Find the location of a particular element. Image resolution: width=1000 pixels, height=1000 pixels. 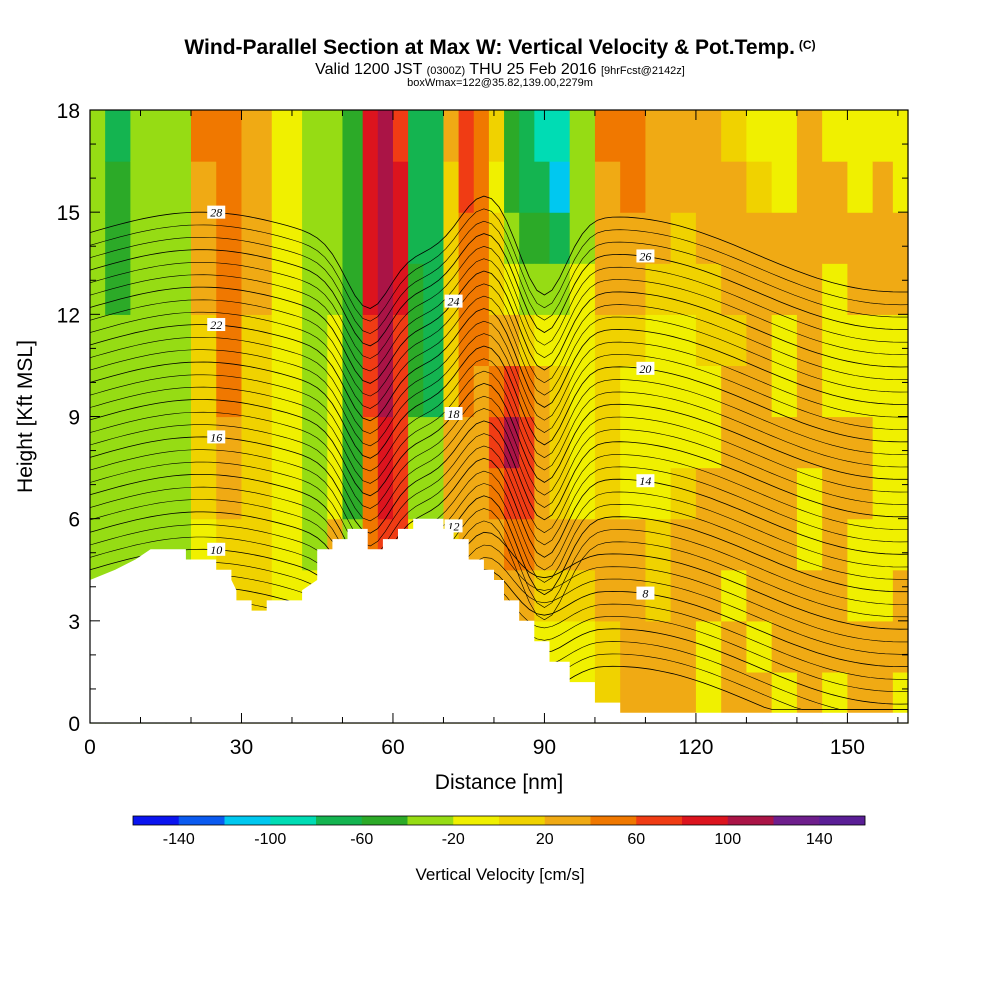

y-tick-label: 0 is located at coordinates (74, 724).